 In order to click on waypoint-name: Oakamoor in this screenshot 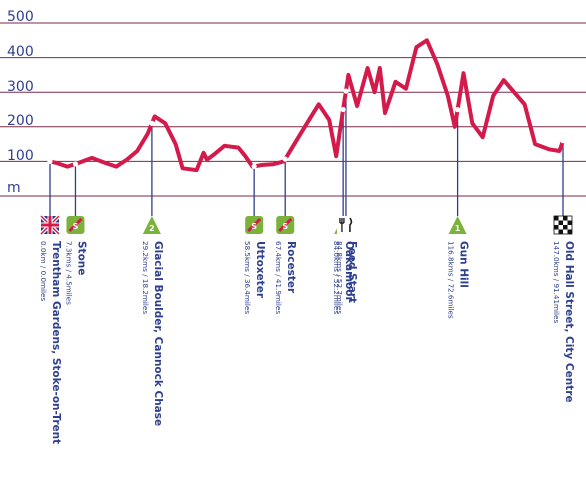, I will do `click(349, 271)`.